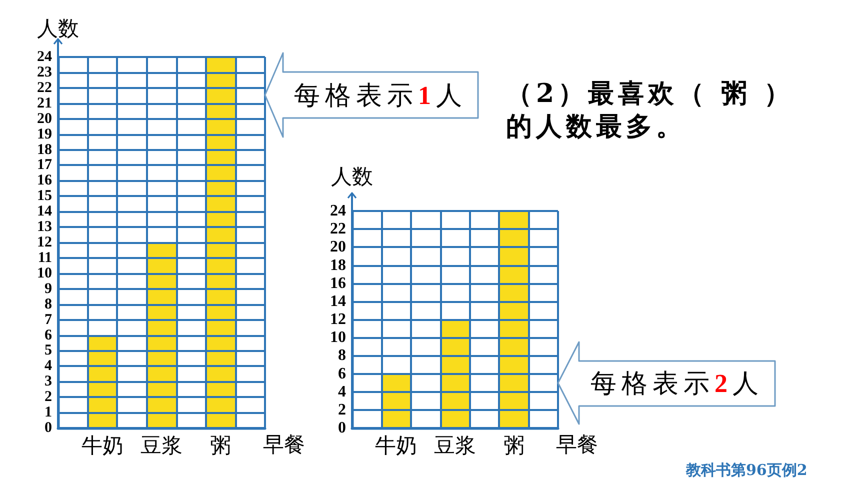 This screenshot has width=860, height=484. I want to click on y-tick-label: 19, so click(44, 134).